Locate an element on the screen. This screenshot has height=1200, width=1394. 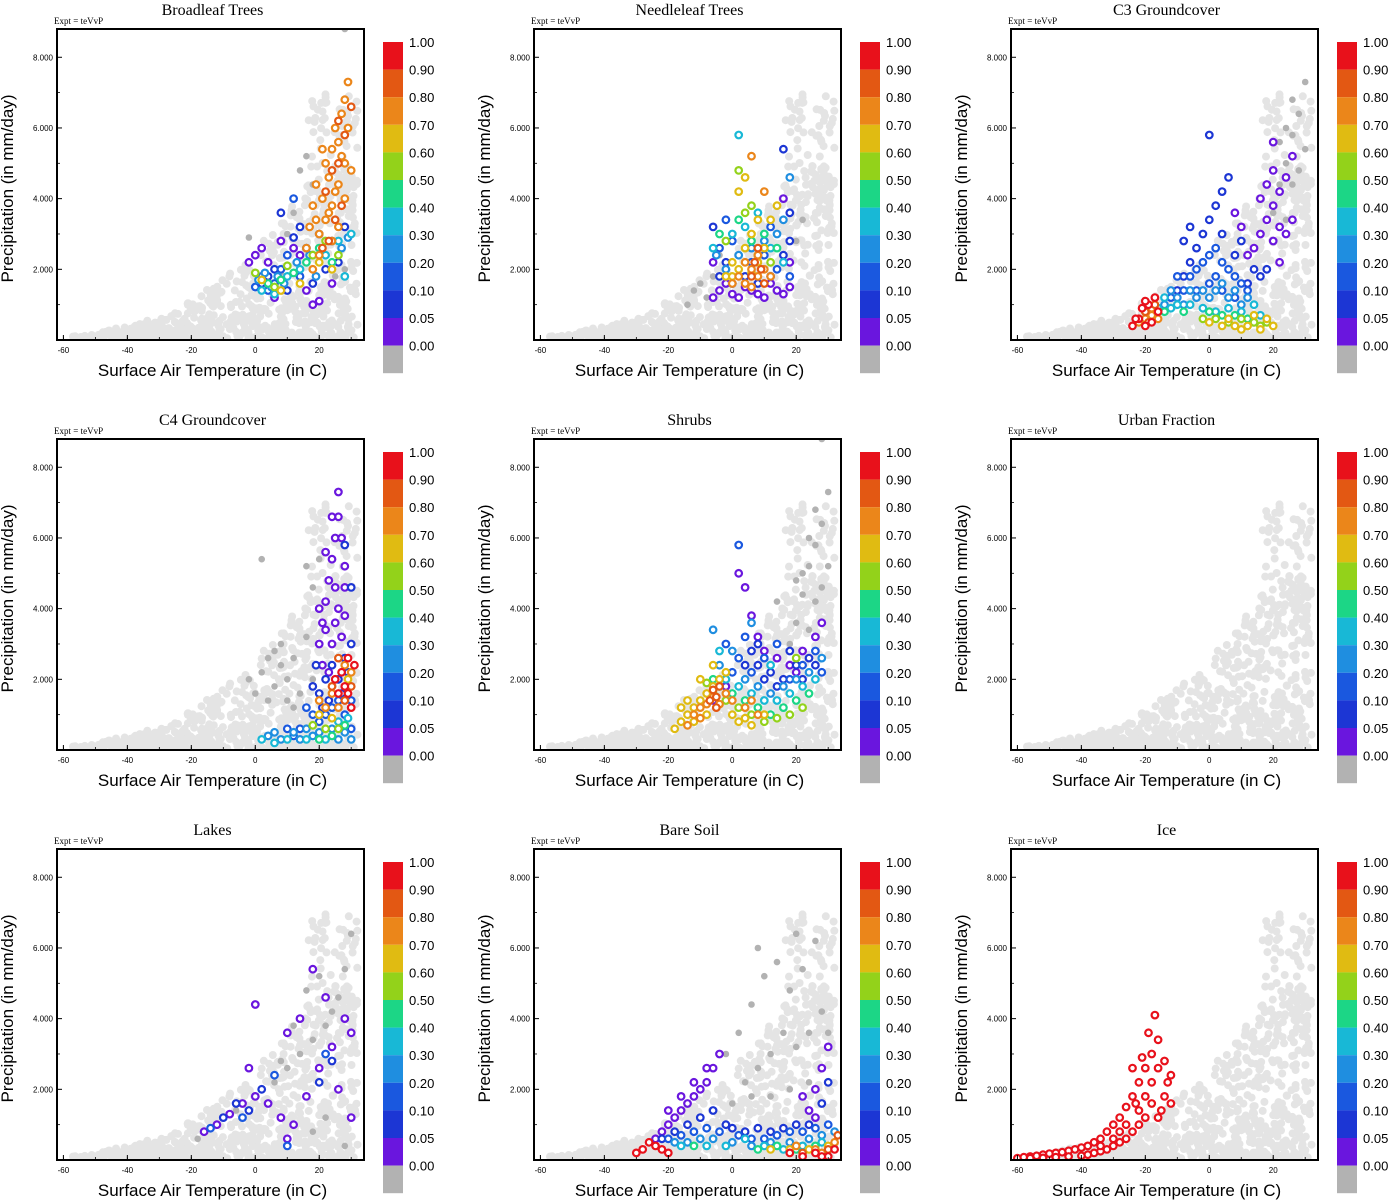
colorbar-label: 0.10 is located at coordinates (1375, 290).